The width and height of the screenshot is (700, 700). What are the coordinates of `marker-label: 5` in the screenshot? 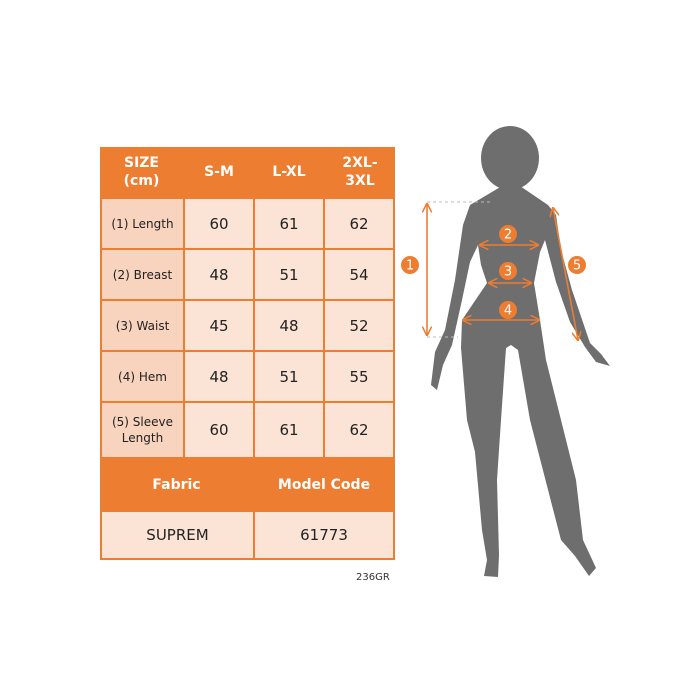 It's located at (577, 266).